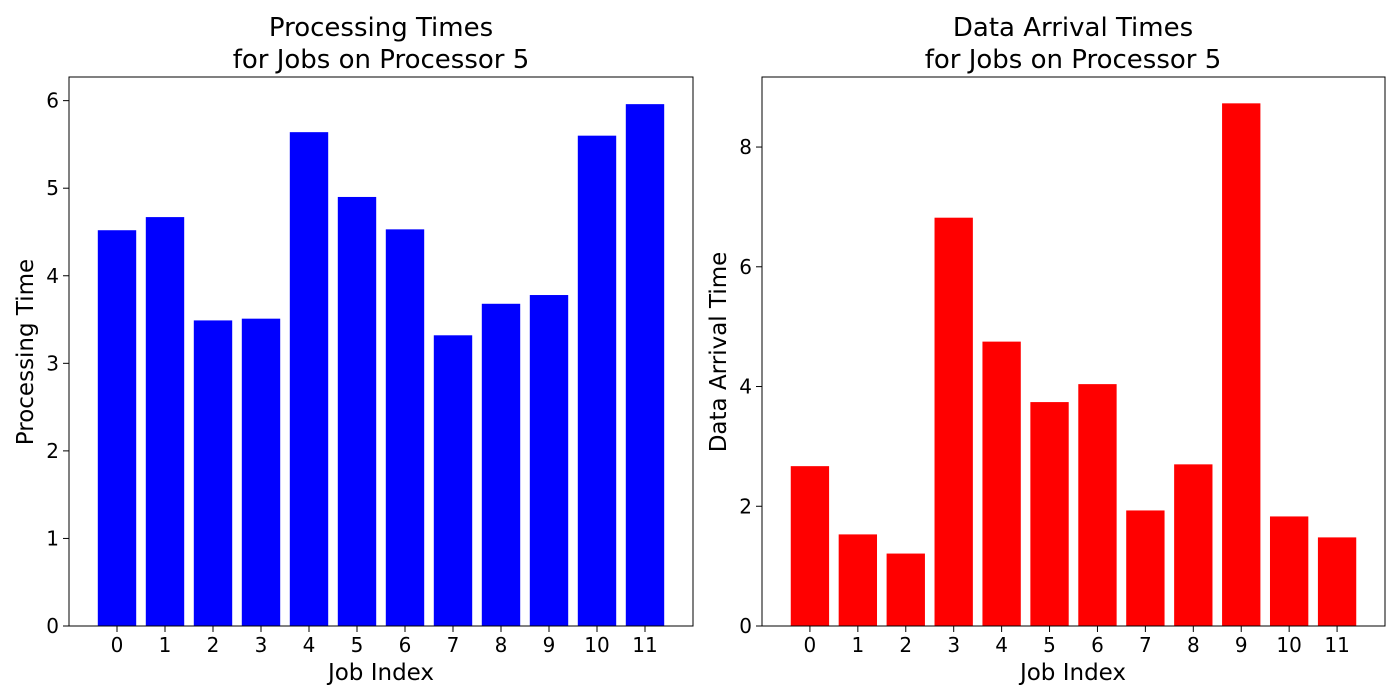  Describe the element at coordinates (719, 352) in the screenshot. I see `y-axis-label: Data Arrival Time` at that location.